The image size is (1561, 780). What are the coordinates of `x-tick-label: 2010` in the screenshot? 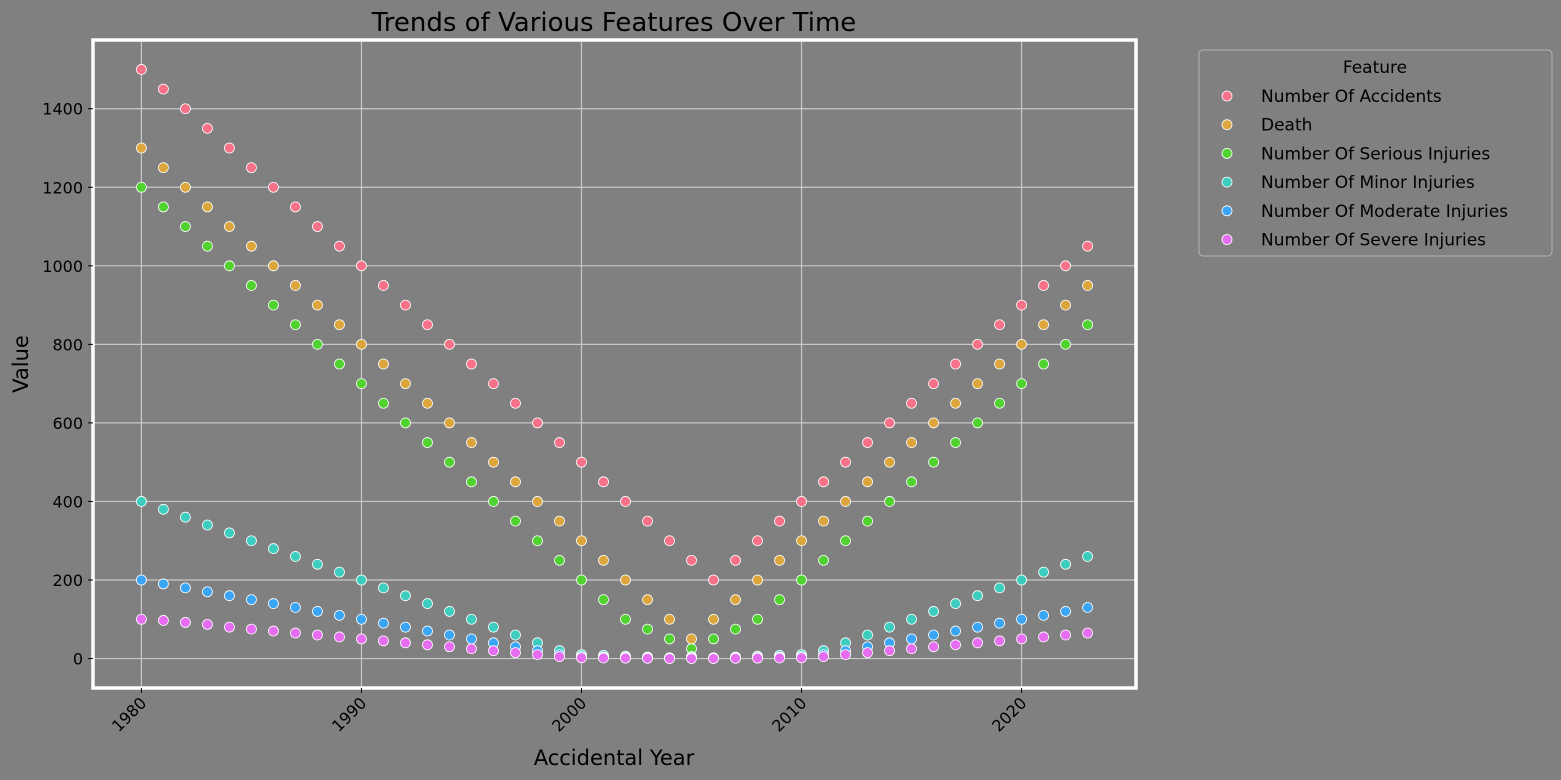 It's located at (789, 714).